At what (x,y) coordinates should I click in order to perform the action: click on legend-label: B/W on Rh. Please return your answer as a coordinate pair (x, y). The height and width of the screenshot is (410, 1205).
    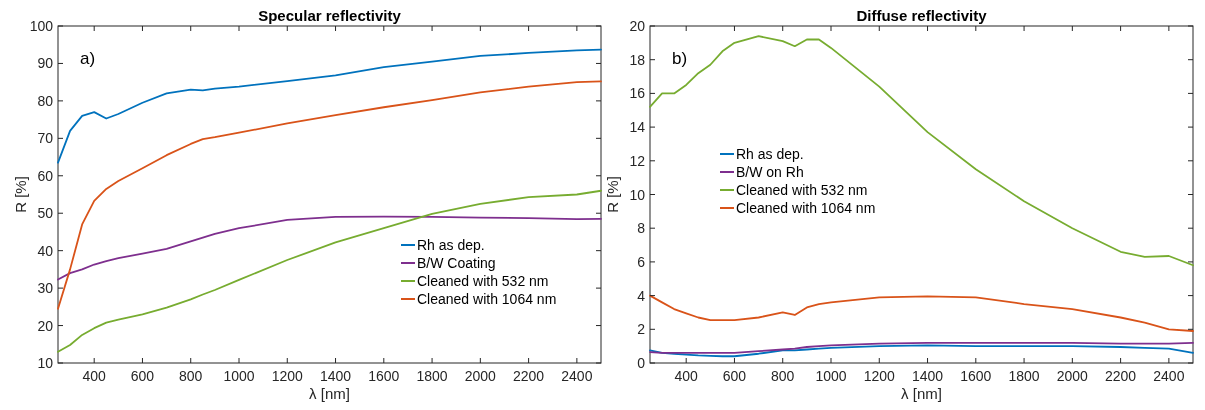
    Looking at the image, I should click on (770, 172).